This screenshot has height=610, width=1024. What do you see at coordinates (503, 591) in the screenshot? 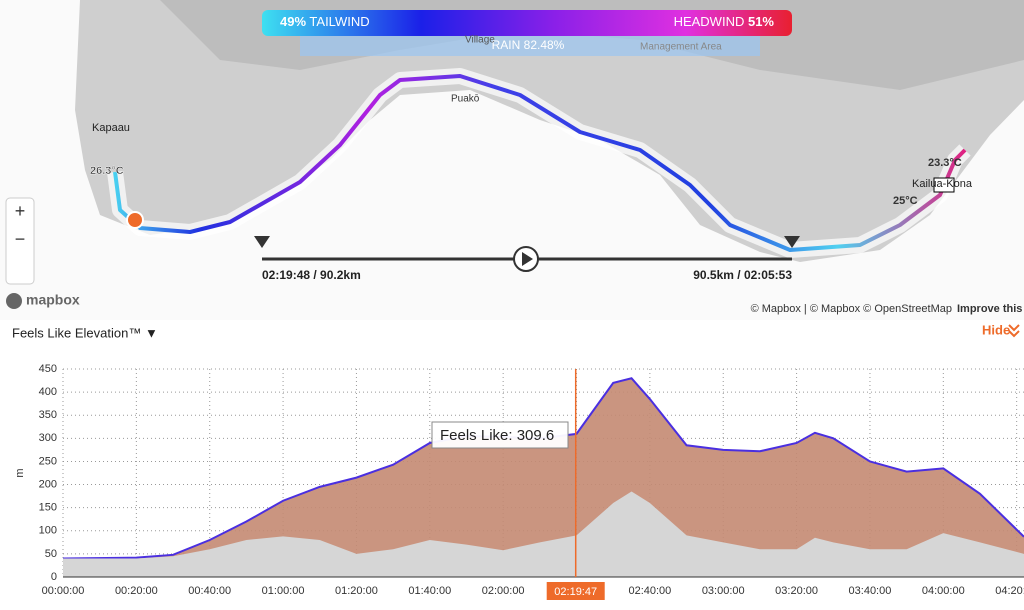
I see `x-tick-label: 02:00:00` at bounding box center [503, 591].